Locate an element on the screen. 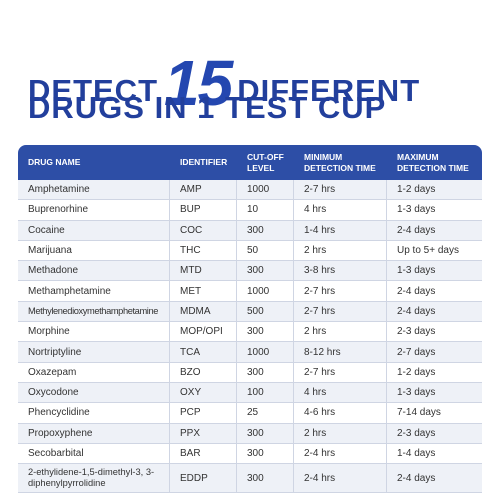 Image resolution: width=500 pixels, height=500 pixels. title-prefix: DETECT is located at coordinates (93, 90).